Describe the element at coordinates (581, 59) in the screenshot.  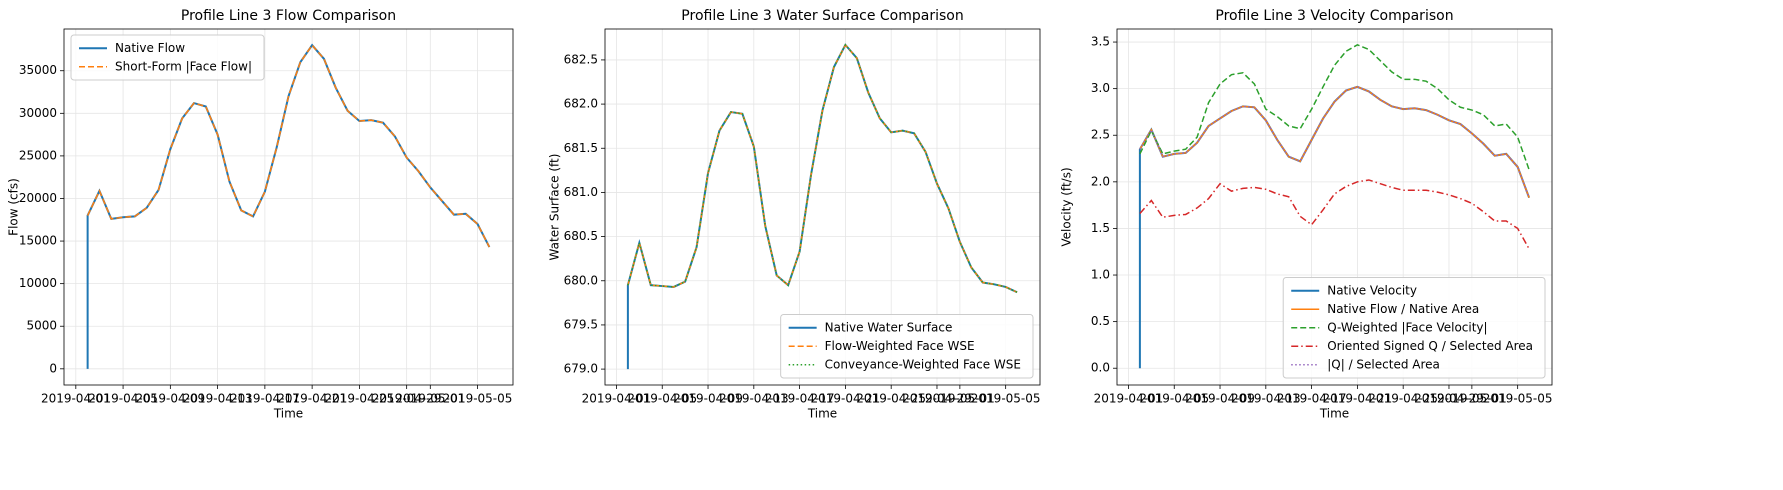
I see `y-tick-label: 682.5` at that location.